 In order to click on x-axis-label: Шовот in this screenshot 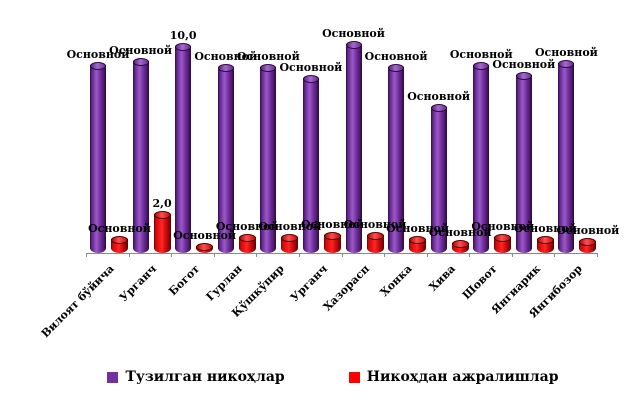, I will do `click(480, 282)`.